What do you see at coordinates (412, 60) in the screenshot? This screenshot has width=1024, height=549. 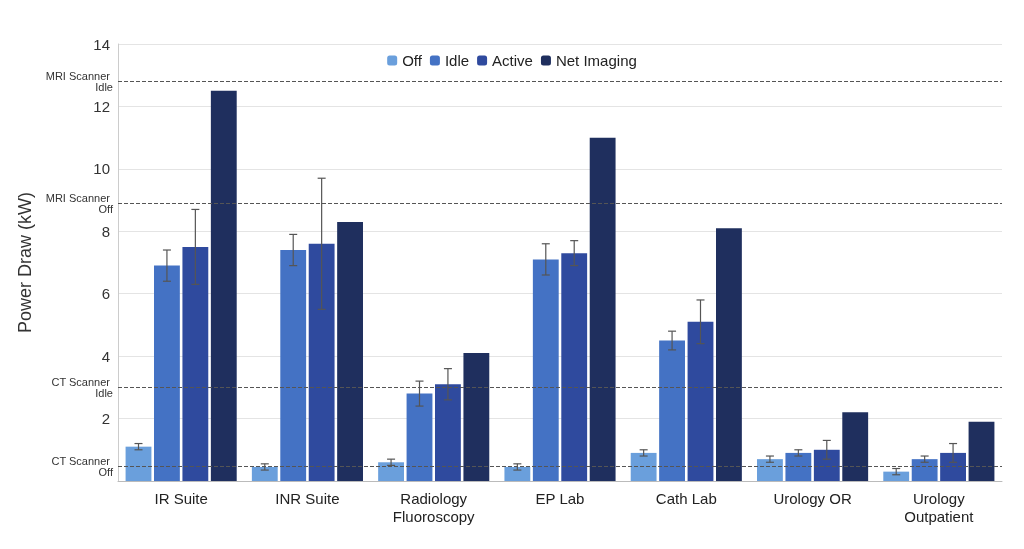 I see `legend-label: Off` at bounding box center [412, 60].